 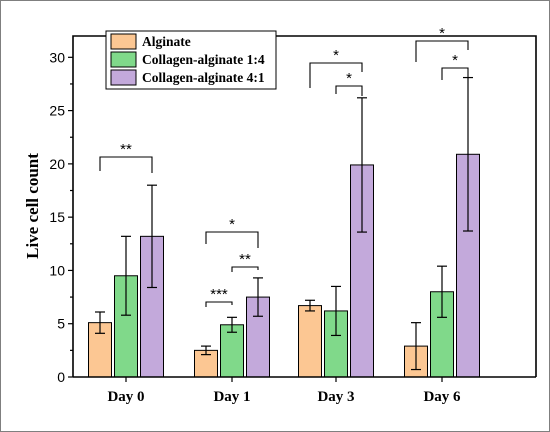 I want to click on y-tick-label: 0, so click(x=61, y=377).